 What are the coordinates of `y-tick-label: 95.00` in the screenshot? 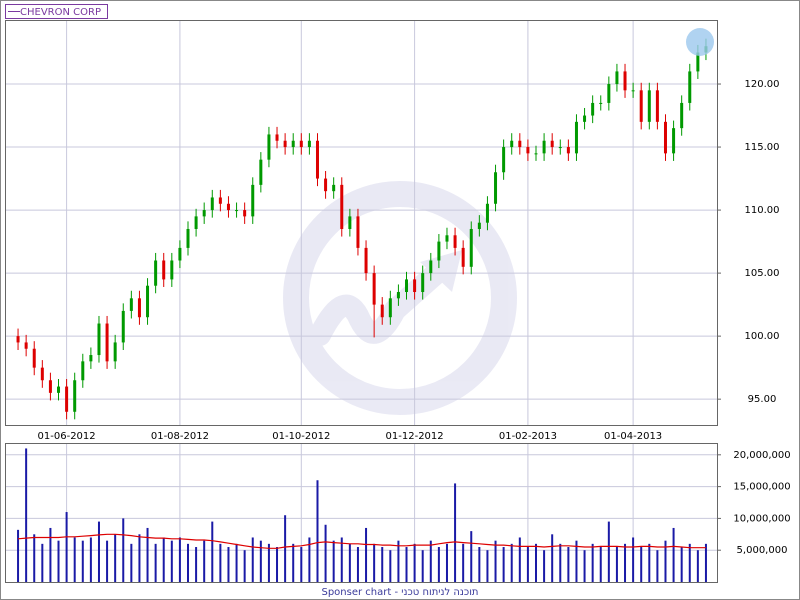 It's located at (762, 399).